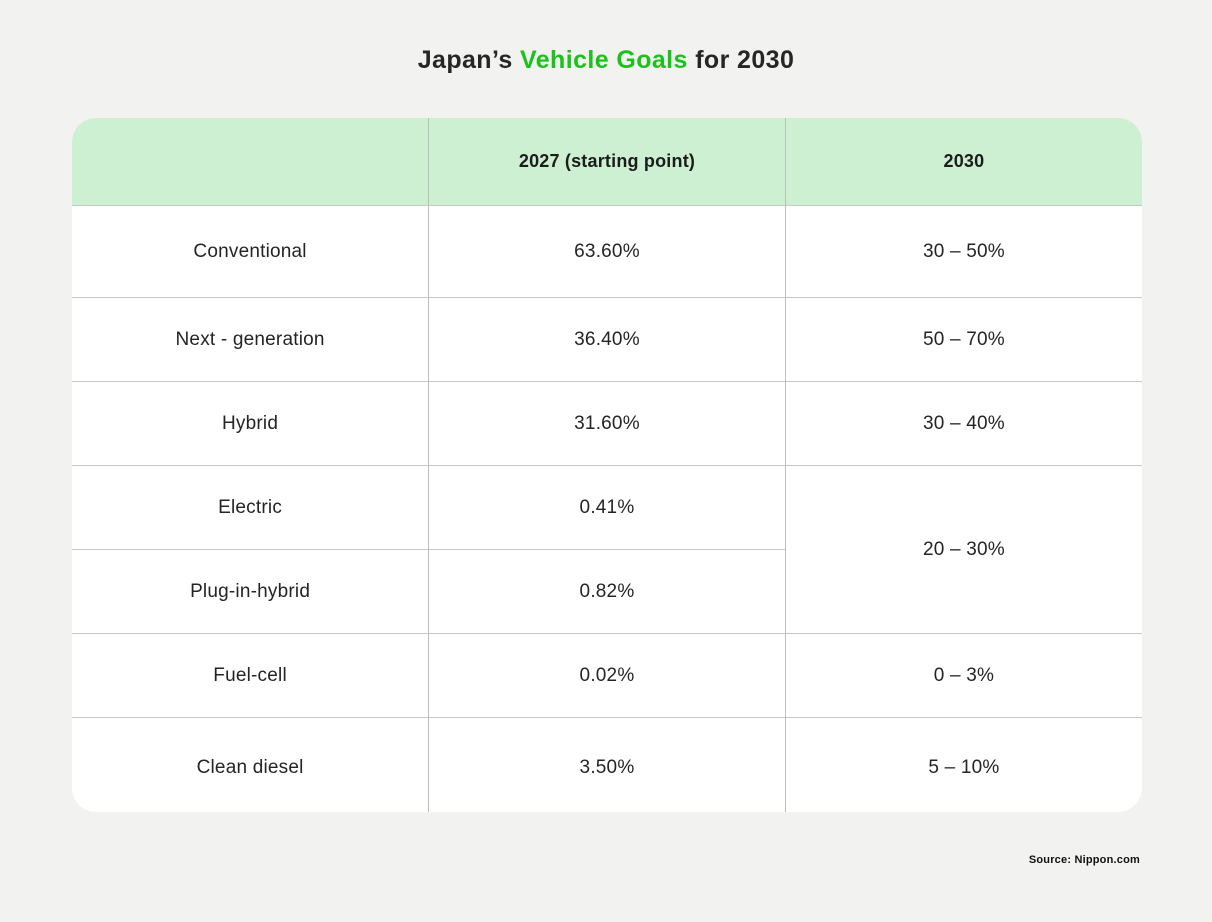 The width and height of the screenshot is (1212, 922). I want to click on table-row-plug-in-hybrid: Plug-in-hybrid 0.82%, so click(607, 591).